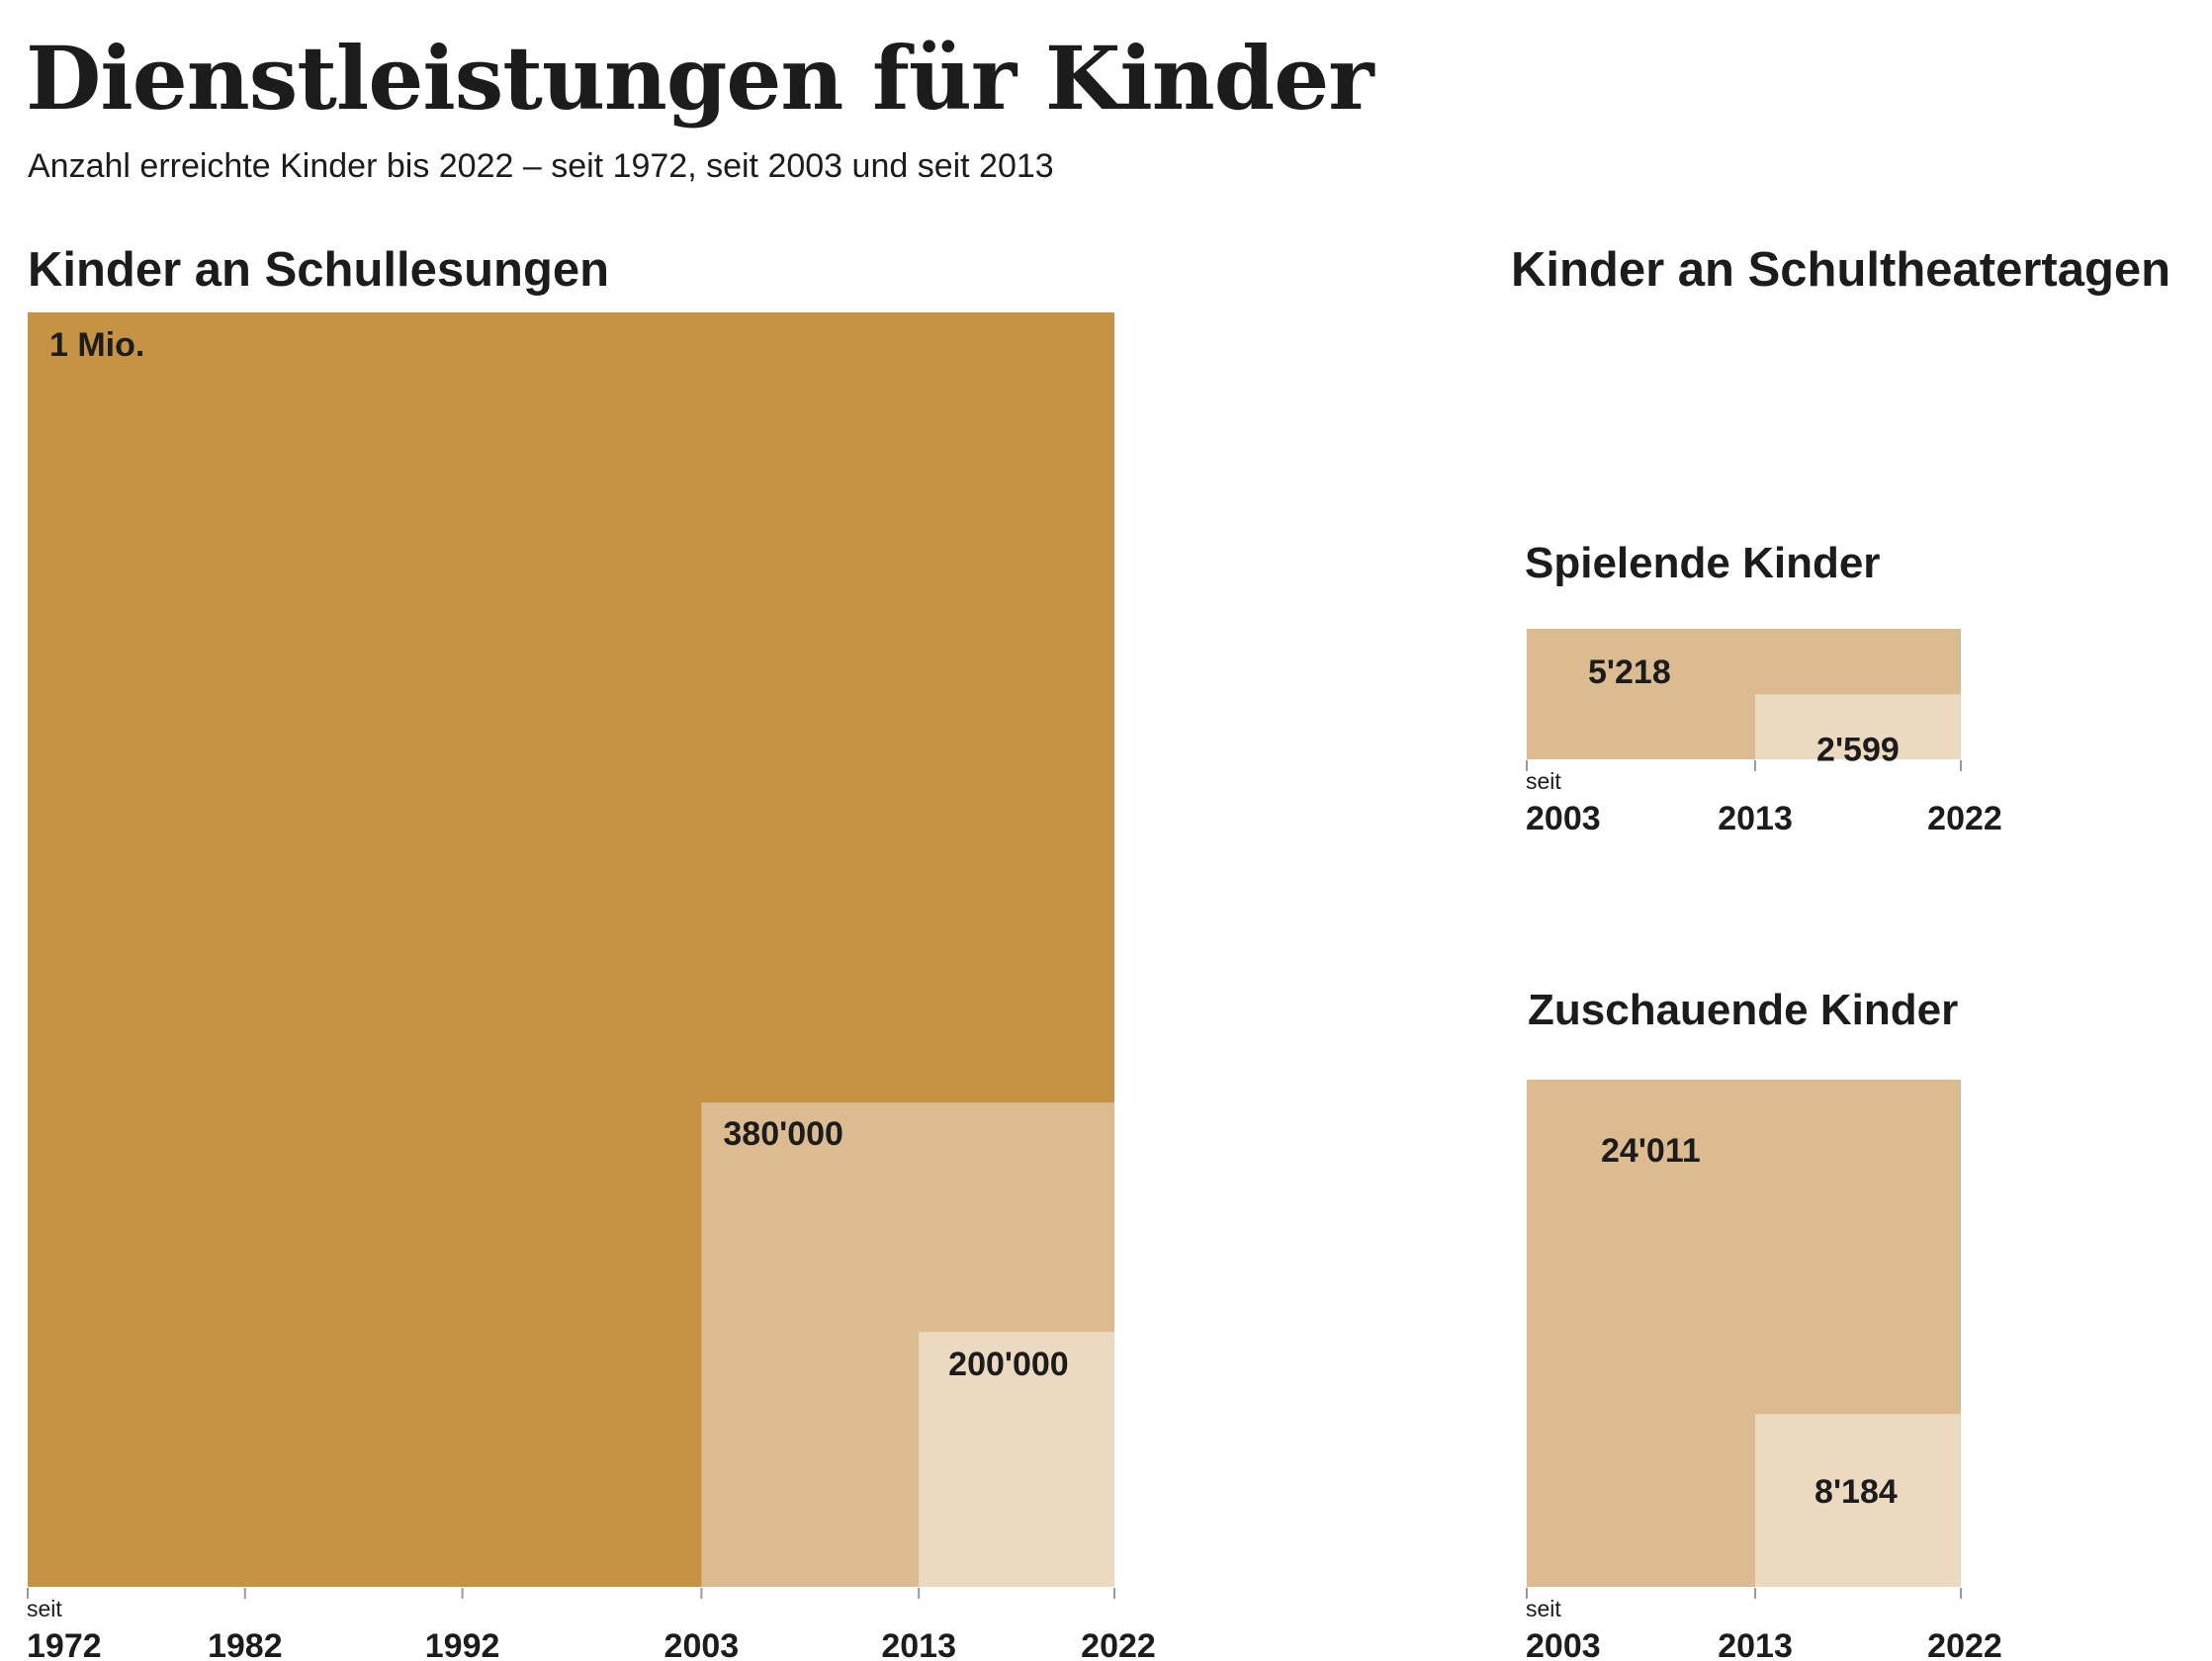 This screenshot has width=2212, height=1661. I want to click on value-label-seit-2003: 380'000, so click(783, 1134).